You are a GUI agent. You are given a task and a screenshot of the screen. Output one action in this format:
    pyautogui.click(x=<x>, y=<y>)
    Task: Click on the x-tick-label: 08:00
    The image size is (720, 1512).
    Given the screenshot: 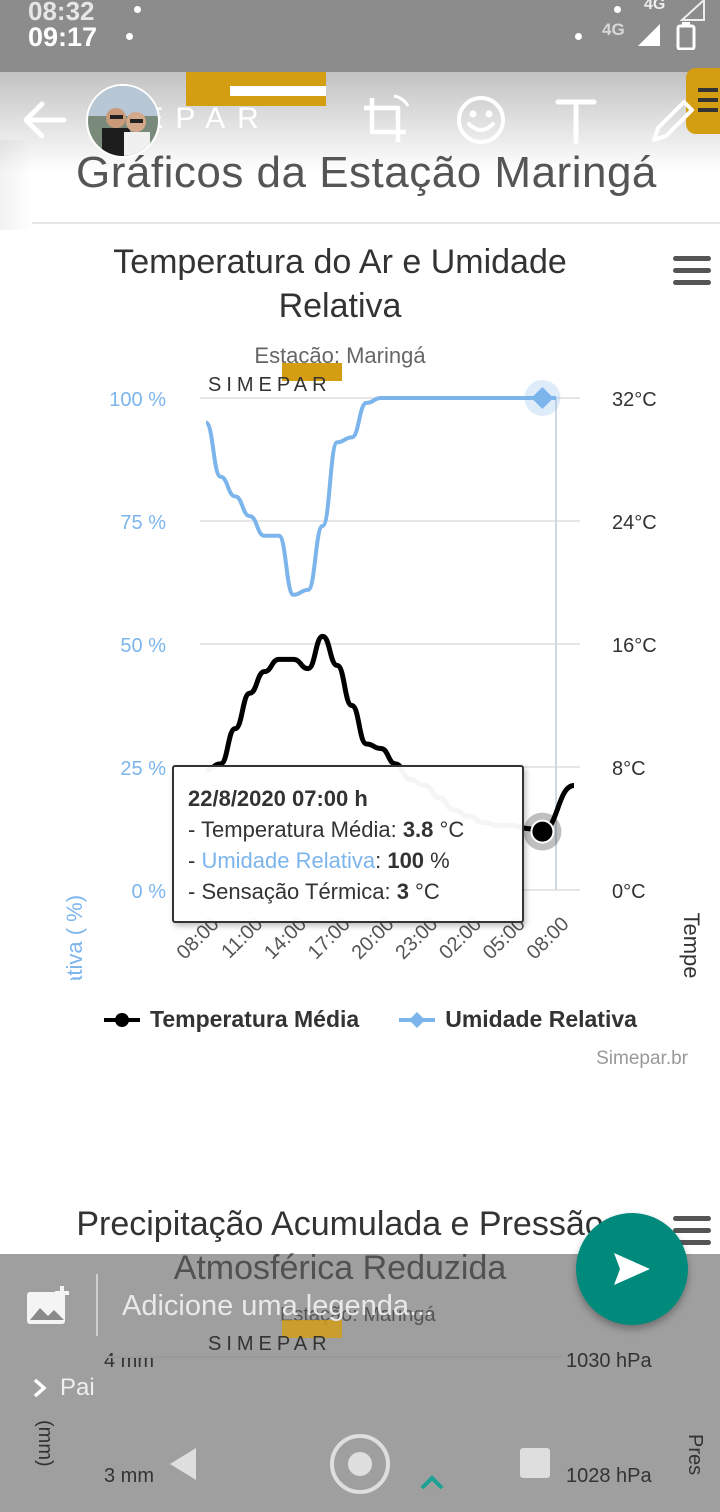 What is the action you would take?
    pyautogui.click(x=548, y=938)
    